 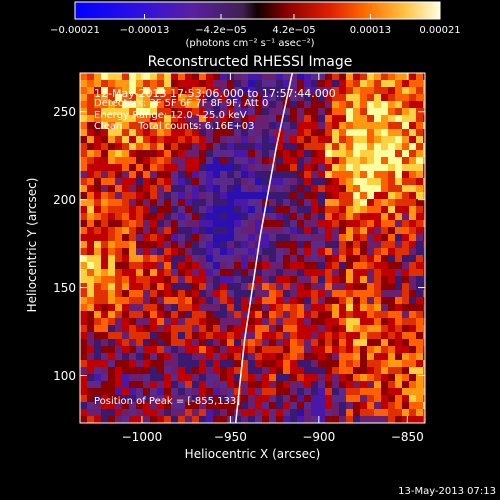 I want to click on colorbar-gradient, so click(x=257, y=10).